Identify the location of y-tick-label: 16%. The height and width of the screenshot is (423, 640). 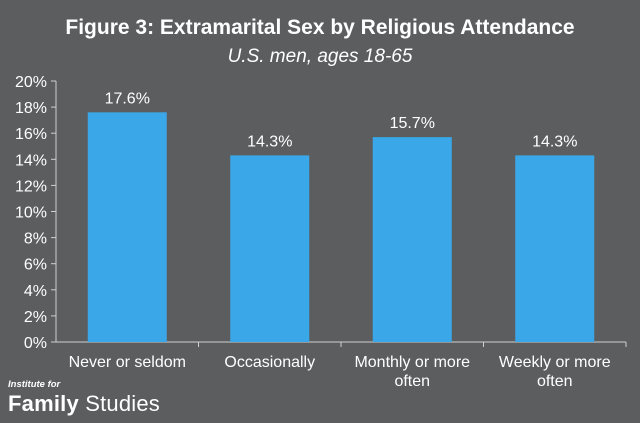
(31, 134).